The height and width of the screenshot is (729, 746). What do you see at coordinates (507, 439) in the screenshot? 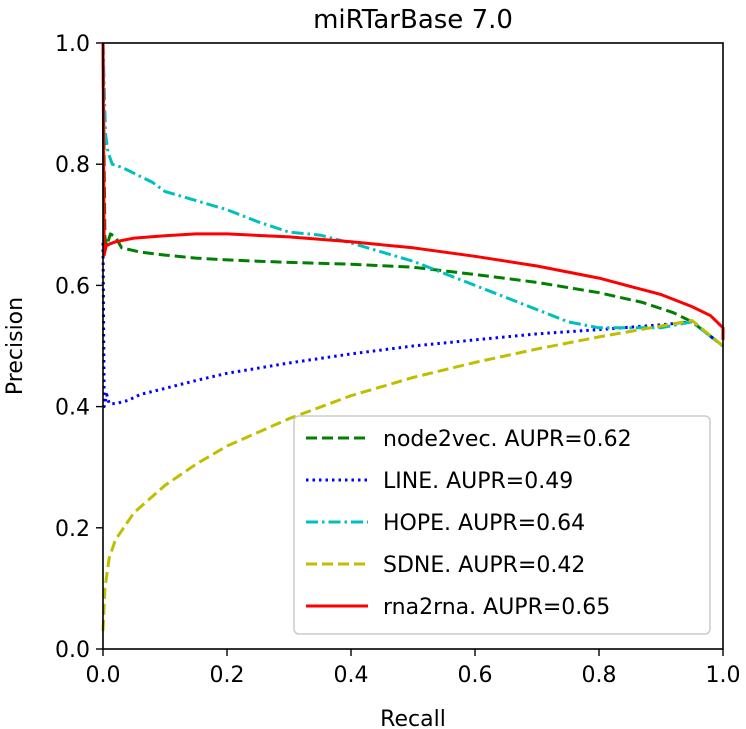
I see `legend-label: node2vec. AUPR=0.62` at bounding box center [507, 439].